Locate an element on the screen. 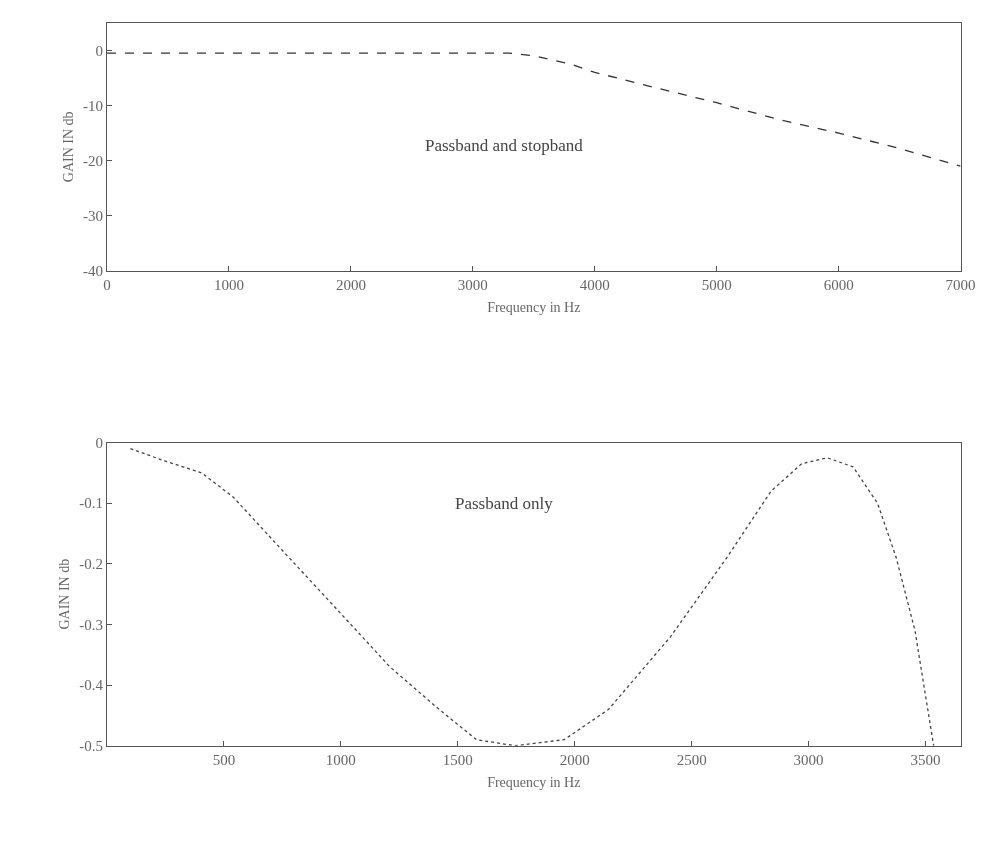 The height and width of the screenshot is (844, 1005). x-tick-label: 3500 is located at coordinates (925, 759).